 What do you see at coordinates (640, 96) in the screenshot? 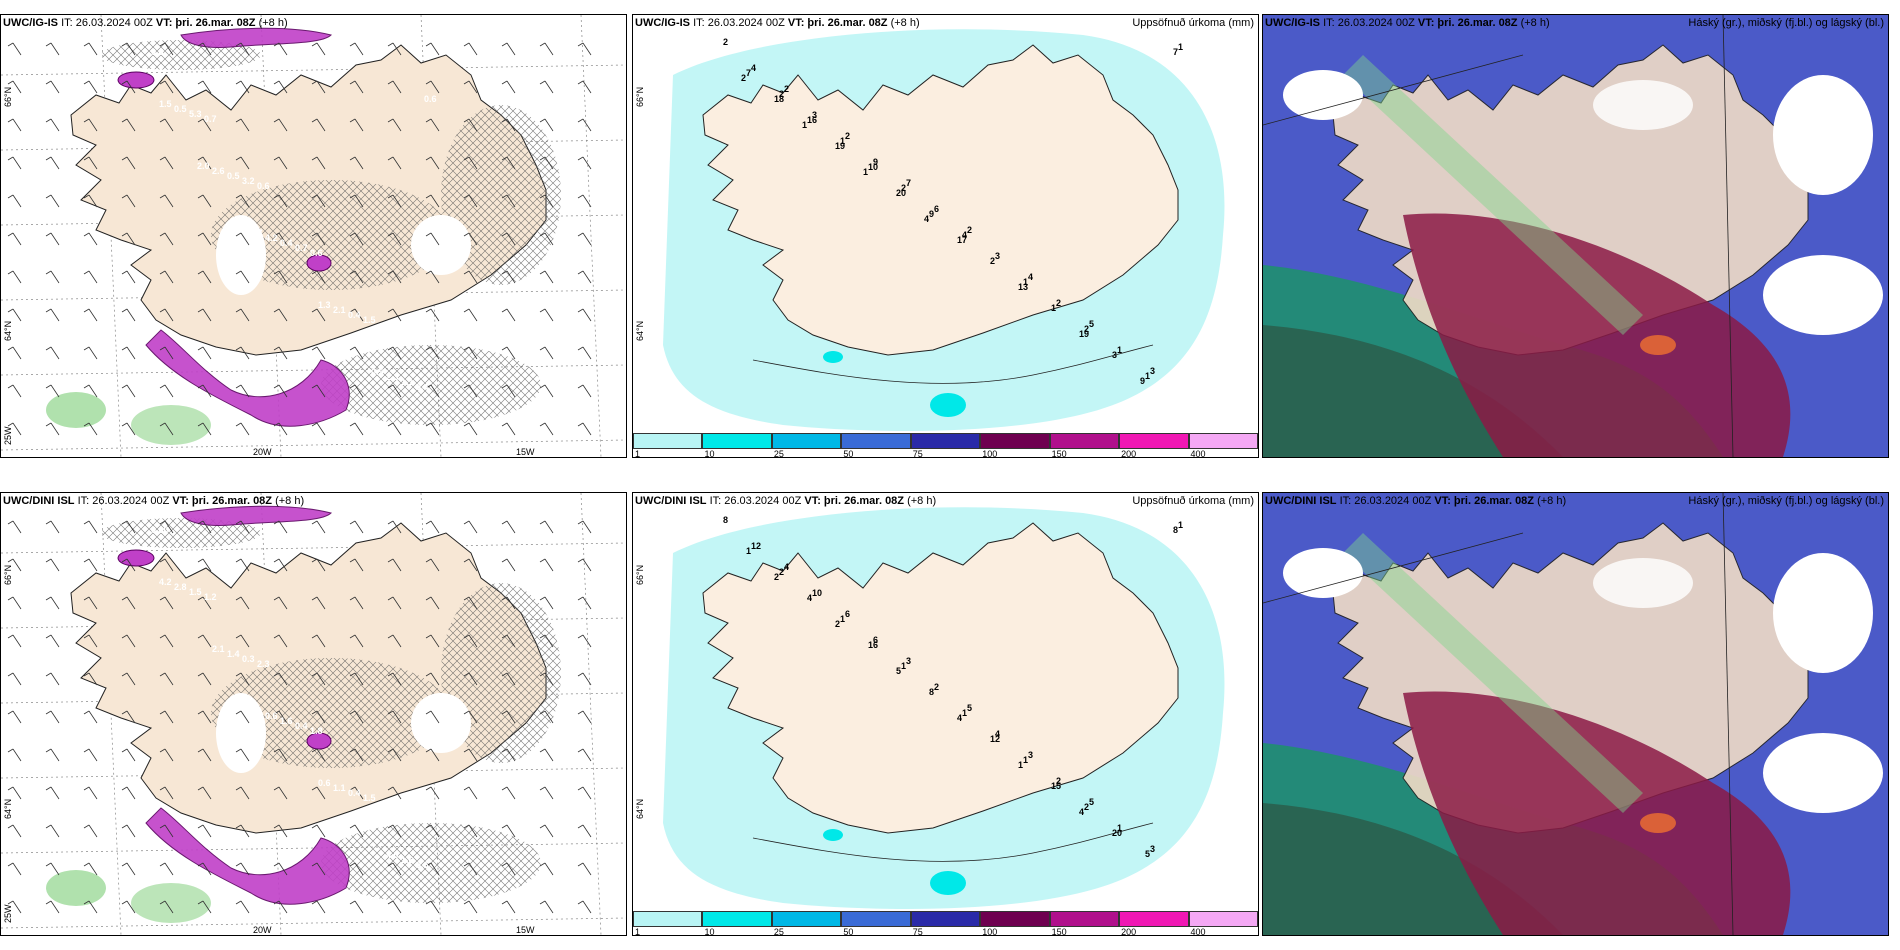
I see `lat-label-66n: 66°N` at bounding box center [640, 96].